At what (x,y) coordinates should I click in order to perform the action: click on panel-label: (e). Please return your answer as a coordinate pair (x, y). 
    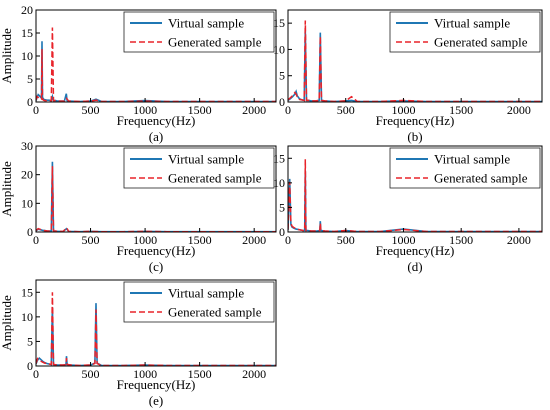
    Looking at the image, I should click on (156, 400).